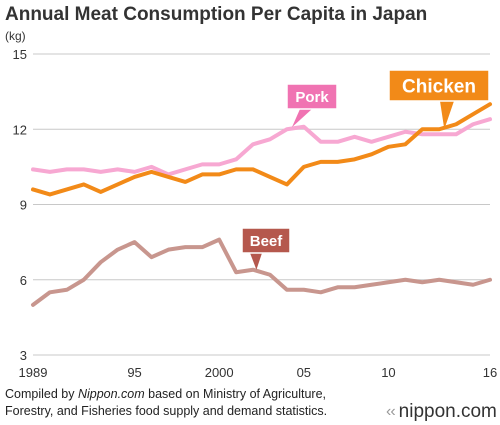 Image resolution: width=500 pixels, height=425 pixels. Describe the element at coordinates (261, 147) in the screenshot. I see `series-line-pork` at that location.